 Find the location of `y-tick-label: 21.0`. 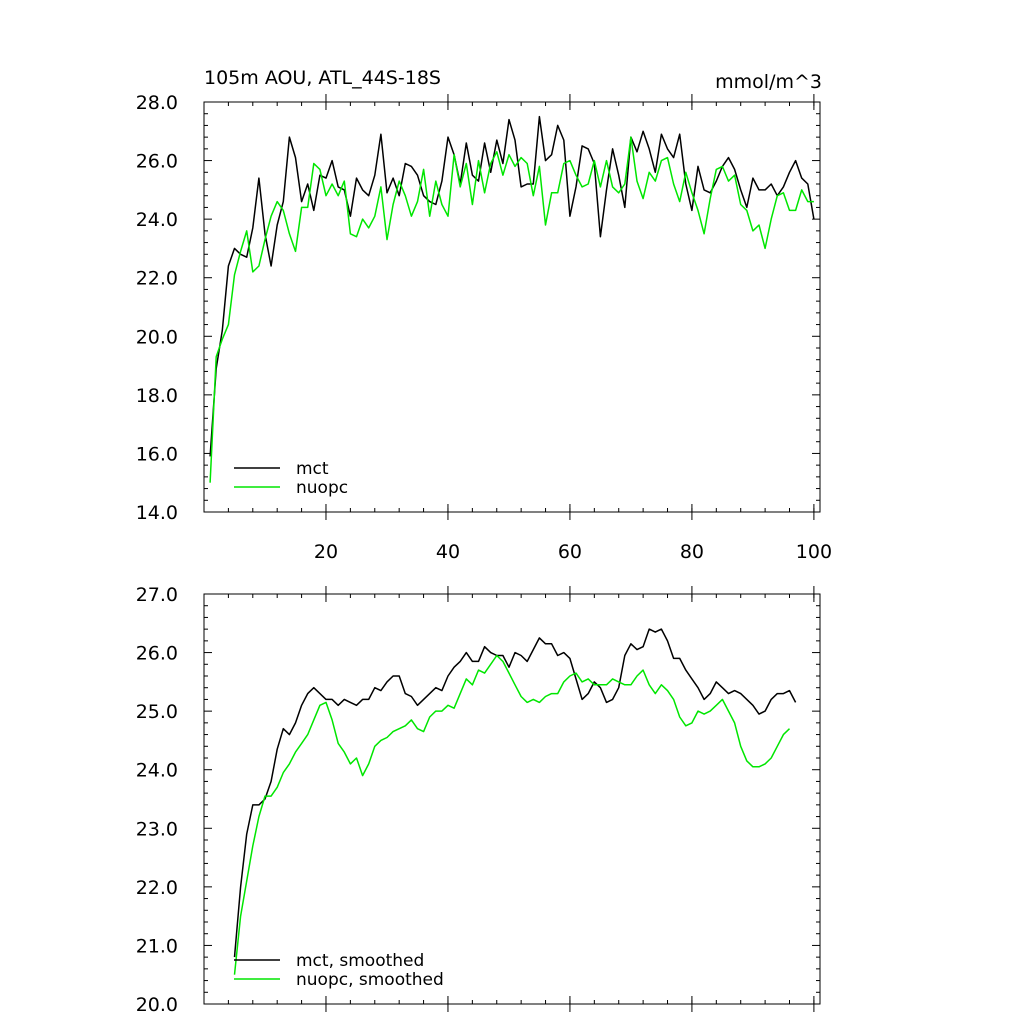

y-tick-label: 21.0 is located at coordinates (157, 946).